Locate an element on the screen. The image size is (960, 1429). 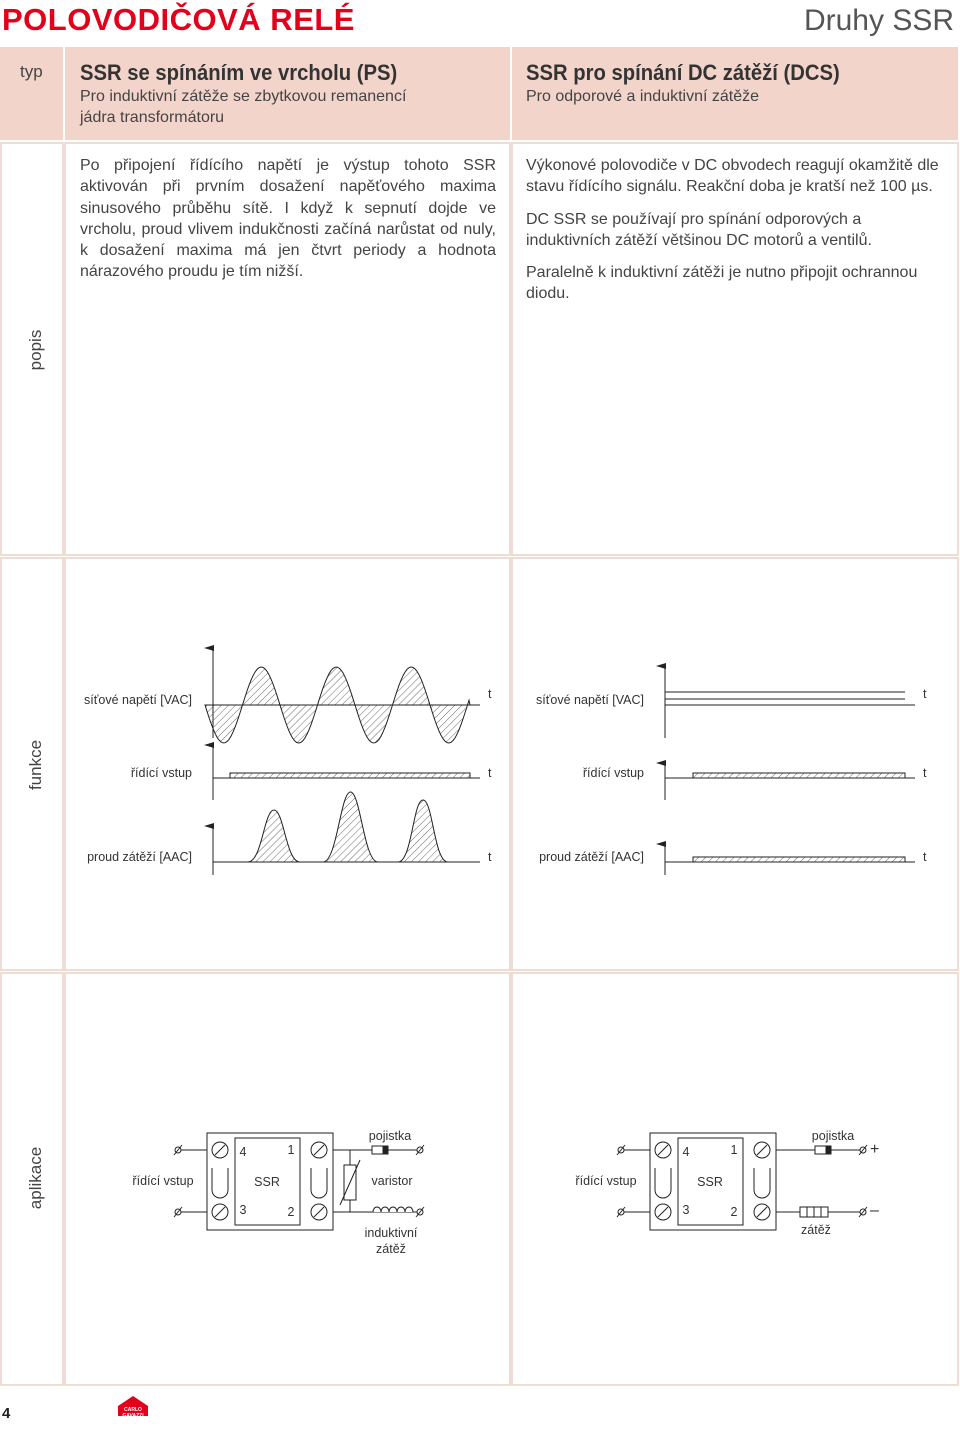
load is located at coordinates (814, 1212).